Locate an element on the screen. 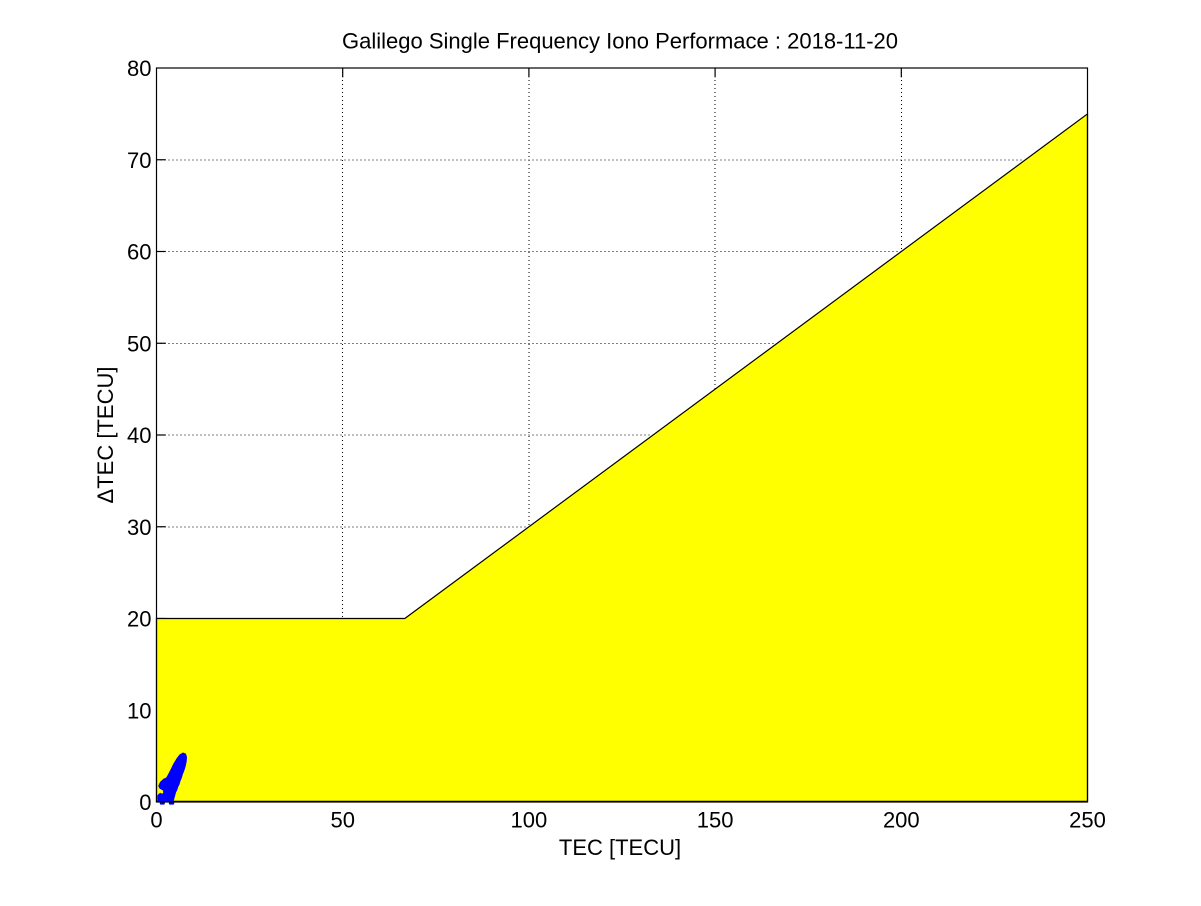 This screenshot has height=906, width=1201. svg-text: 20 is located at coordinates (139, 619).